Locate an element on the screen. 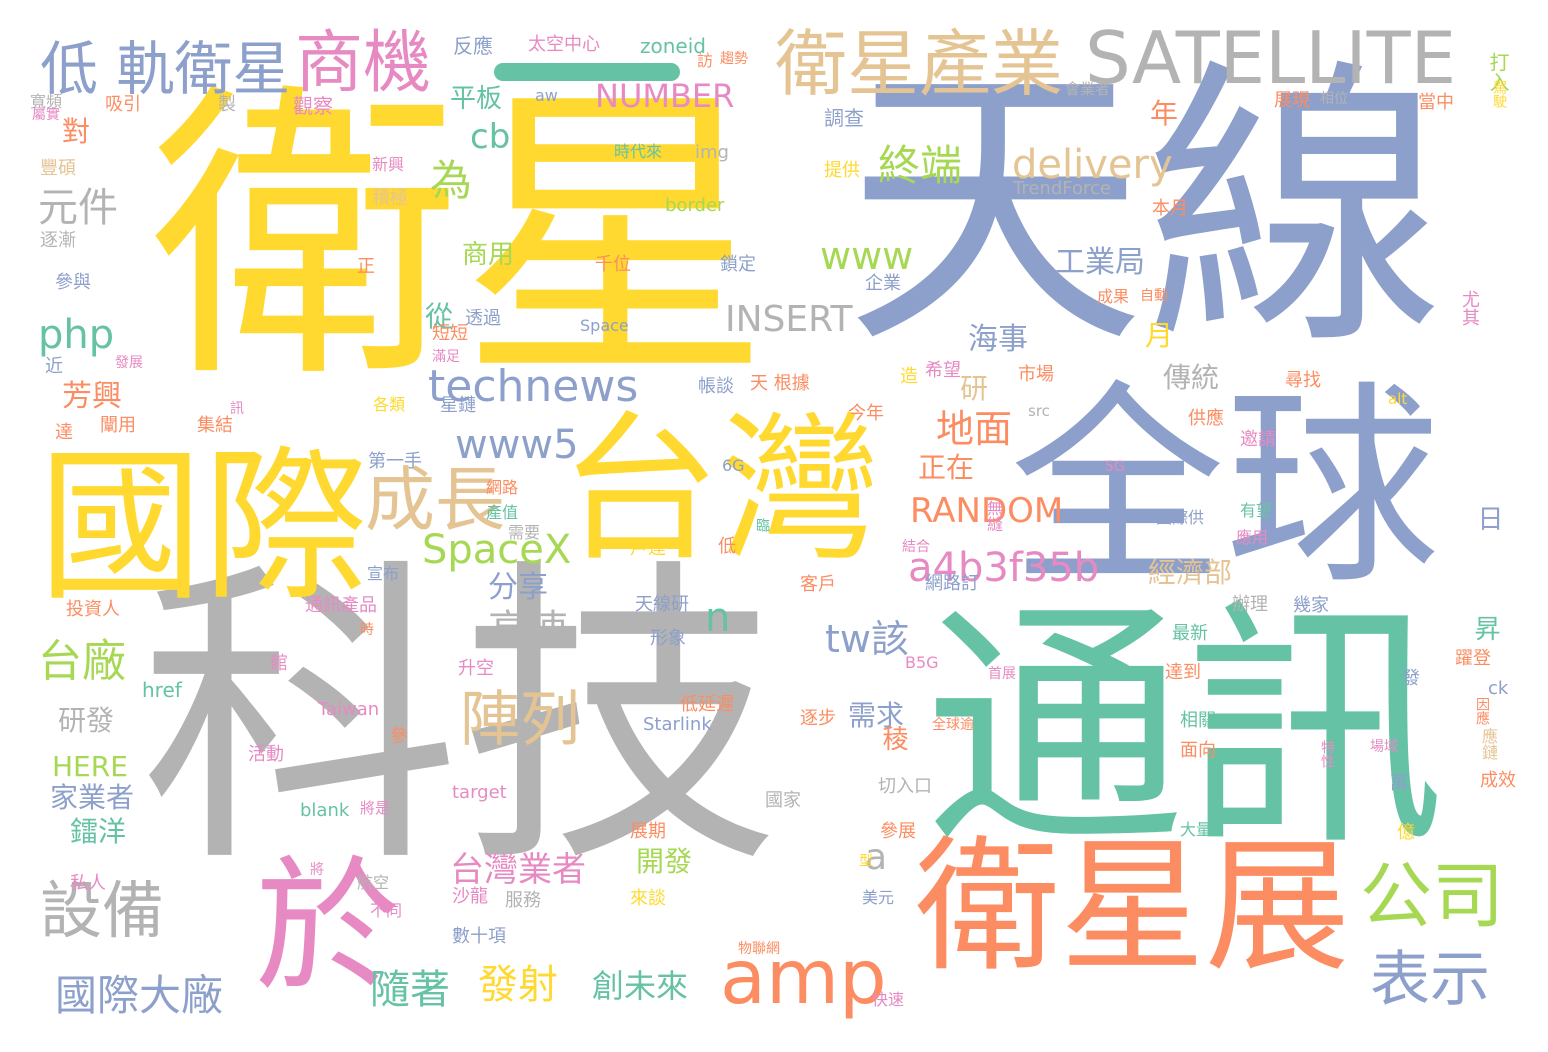  cloud-word: cb is located at coordinates (490, 137).